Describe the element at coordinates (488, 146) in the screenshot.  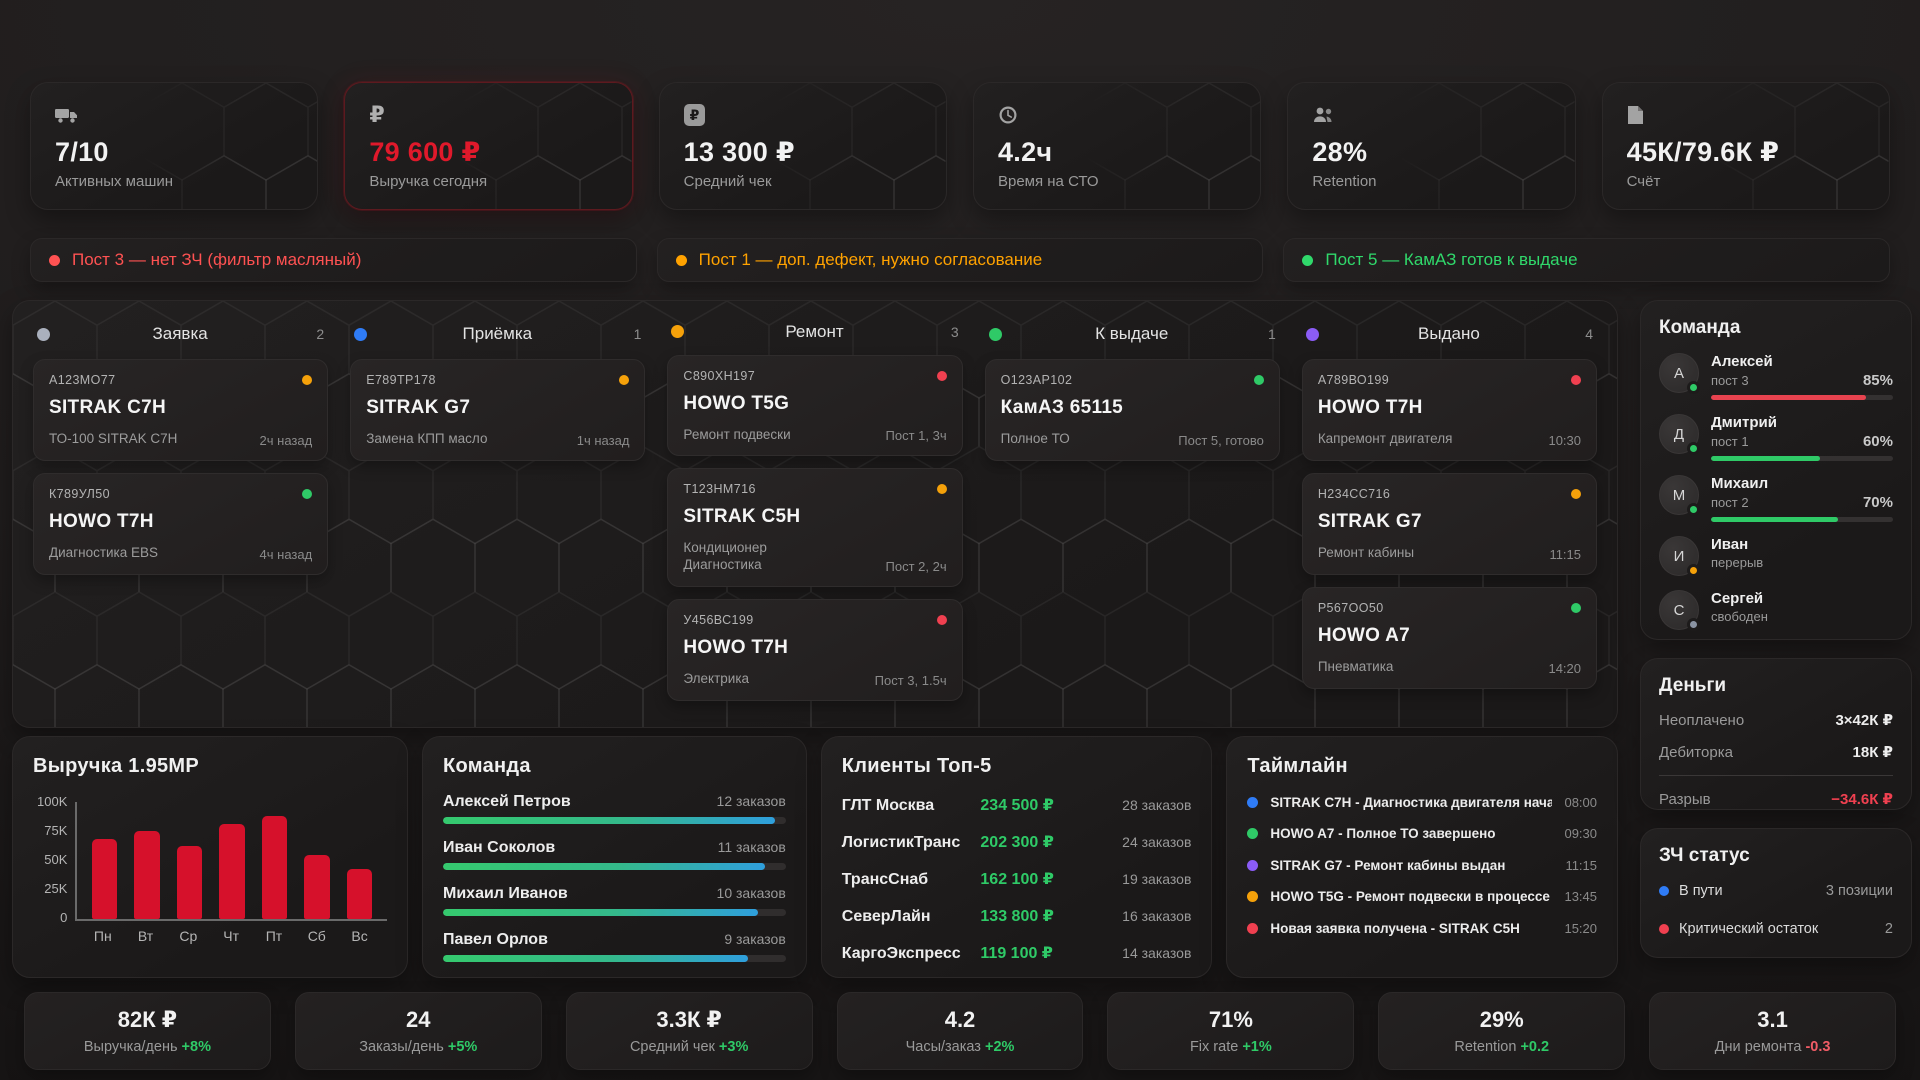
I see `kpi-revenue-today: ₽ 79 600 ₽ Выручка сегодня` at that location.